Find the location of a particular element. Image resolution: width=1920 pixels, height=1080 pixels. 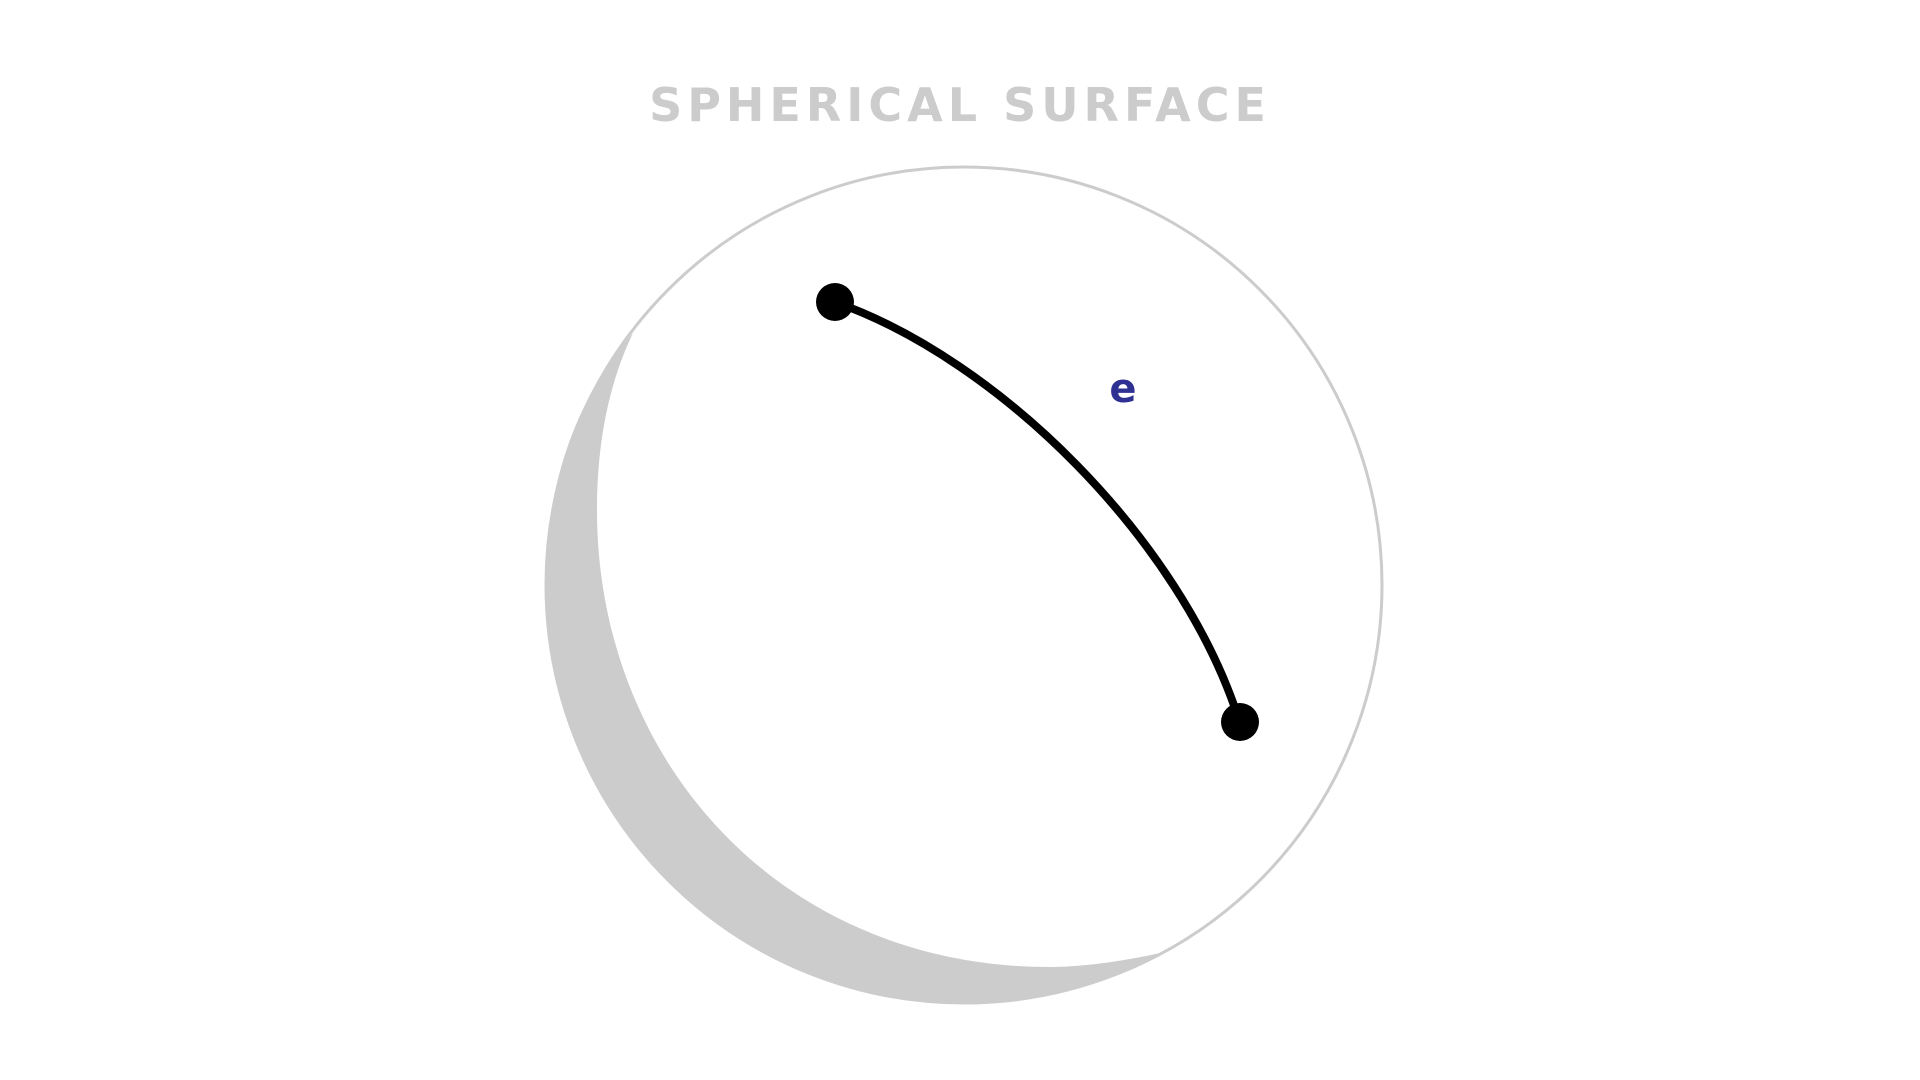

diagram-title: SPHERICAL SURFACE is located at coordinates (960, 105).